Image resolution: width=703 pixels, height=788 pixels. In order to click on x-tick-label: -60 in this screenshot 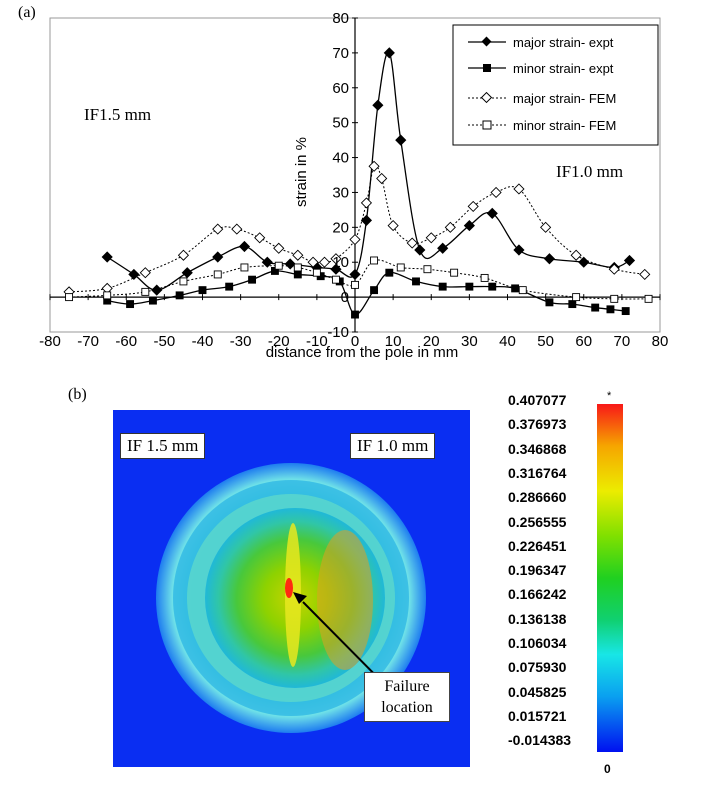, I will do `click(126, 341)`.